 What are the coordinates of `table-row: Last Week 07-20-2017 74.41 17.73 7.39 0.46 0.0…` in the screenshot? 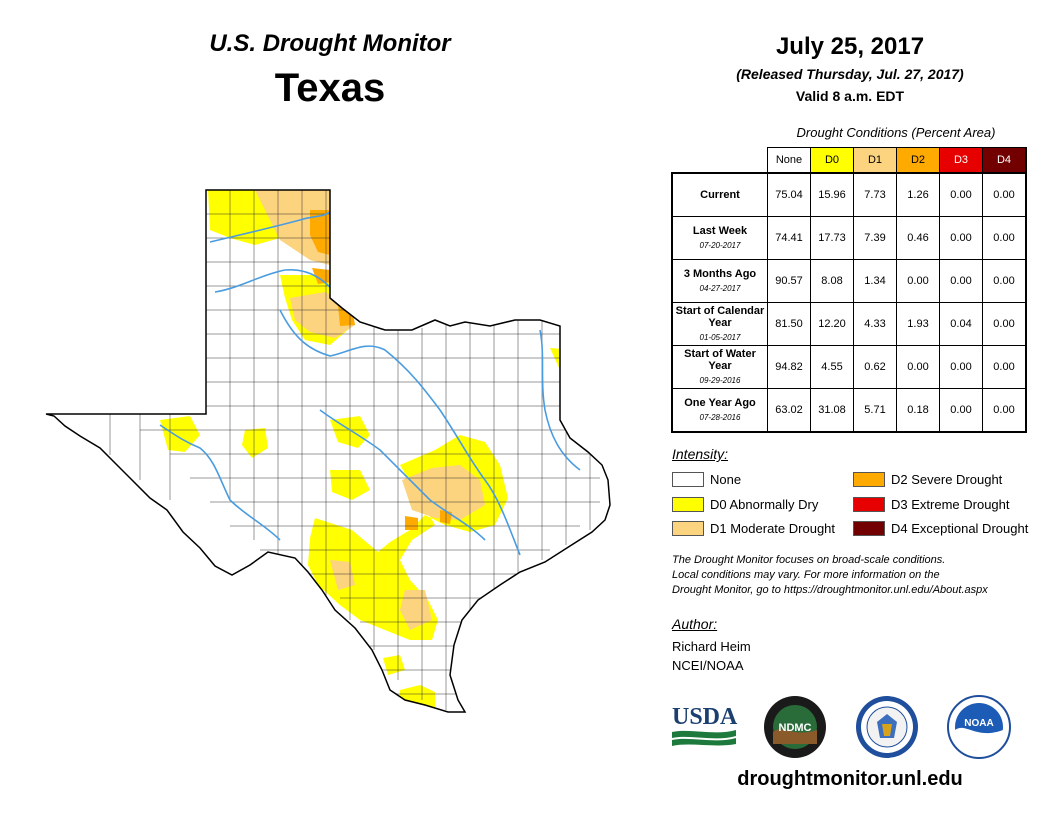 It's located at (849, 238).